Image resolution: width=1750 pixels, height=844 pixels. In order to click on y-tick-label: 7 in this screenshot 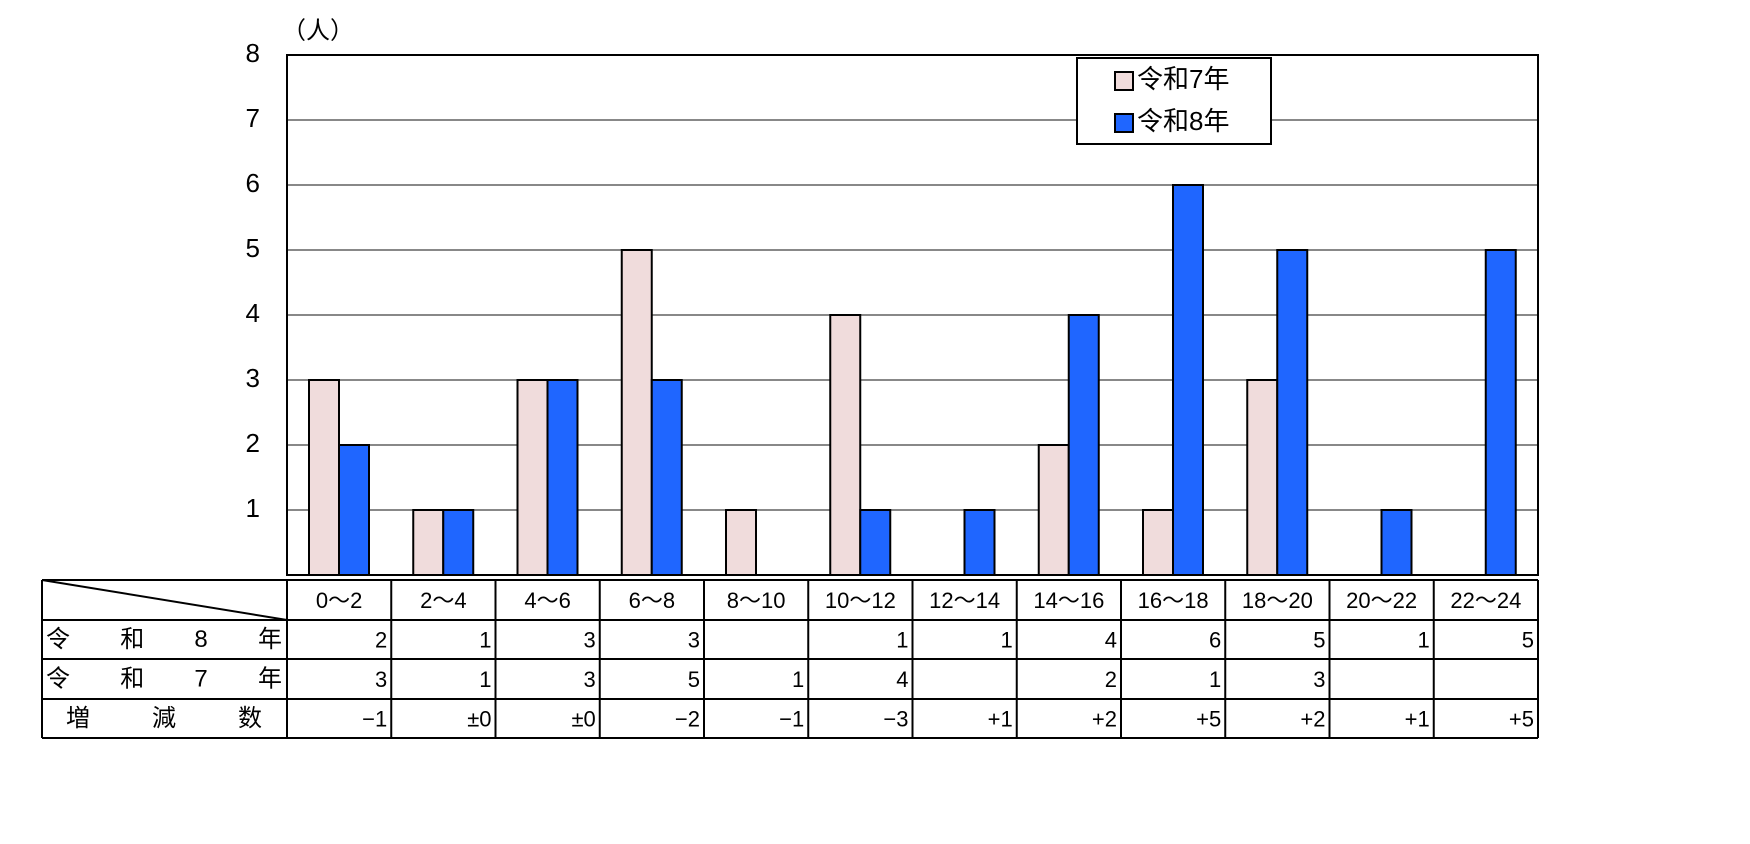, I will do `click(253, 118)`.